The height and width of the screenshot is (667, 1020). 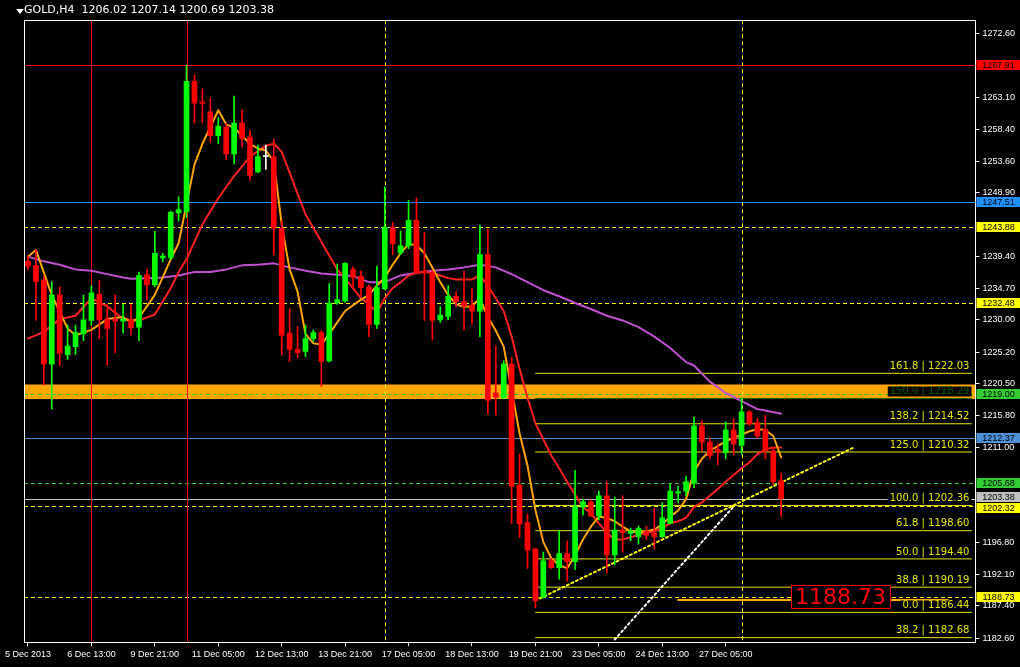 I want to click on y-tick-label: 1263.10, so click(x=999, y=96).